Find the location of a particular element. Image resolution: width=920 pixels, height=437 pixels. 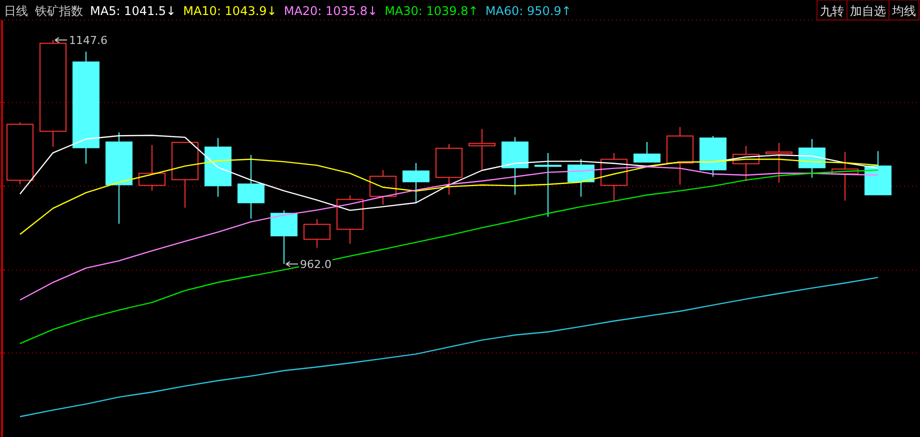

text: MA10: 1043.9↓ is located at coordinates (230, 11).